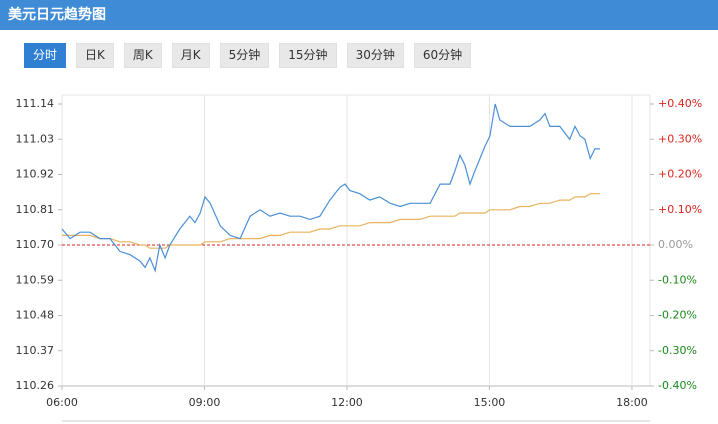 The width and height of the screenshot is (718, 424). What do you see at coordinates (35, 279) in the screenshot?
I see `y-tick-label: 110.59` at bounding box center [35, 279].